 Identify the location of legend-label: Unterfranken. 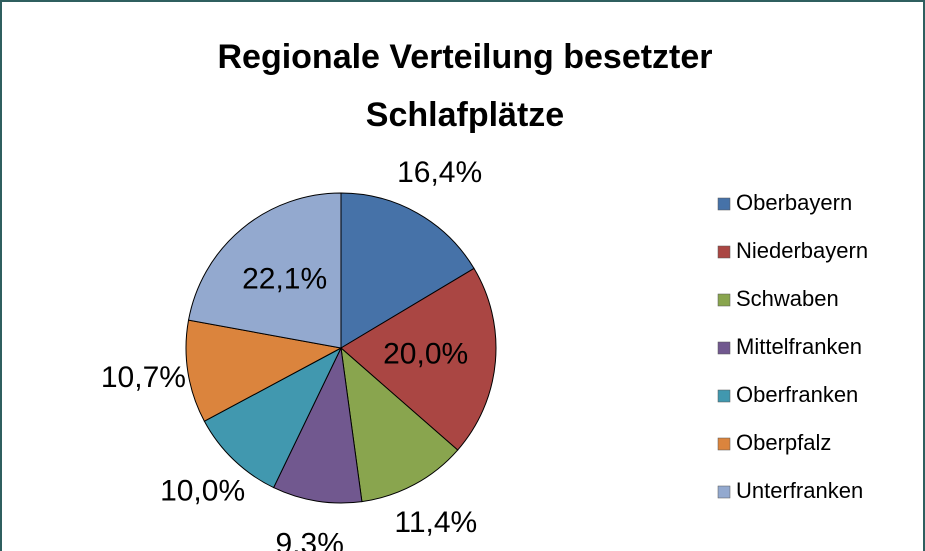
(799, 490).